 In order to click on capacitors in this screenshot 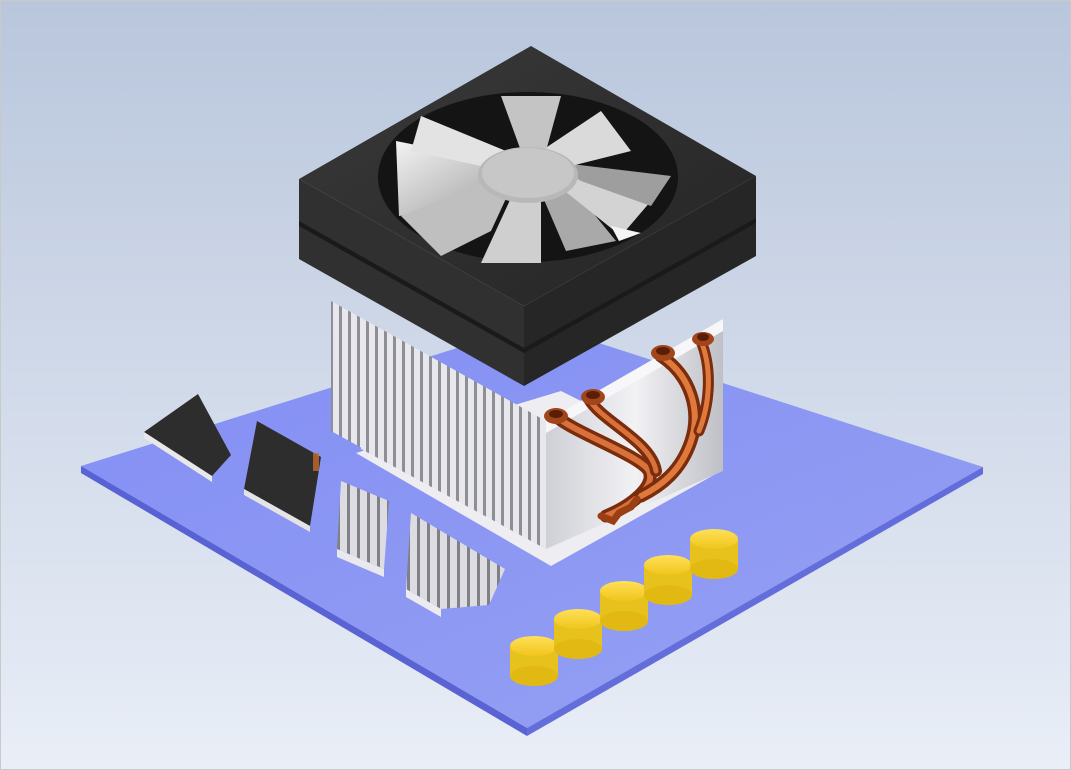, I will do `click(624, 607)`.